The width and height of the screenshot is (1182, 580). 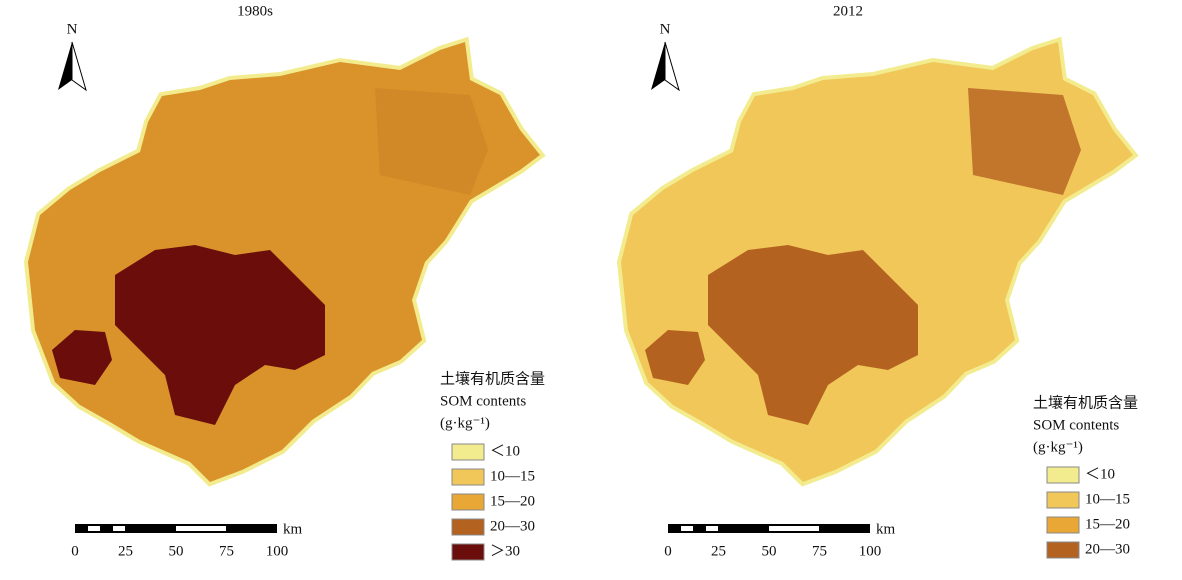 I want to click on panel-title: 1980s, so click(x=255, y=11).